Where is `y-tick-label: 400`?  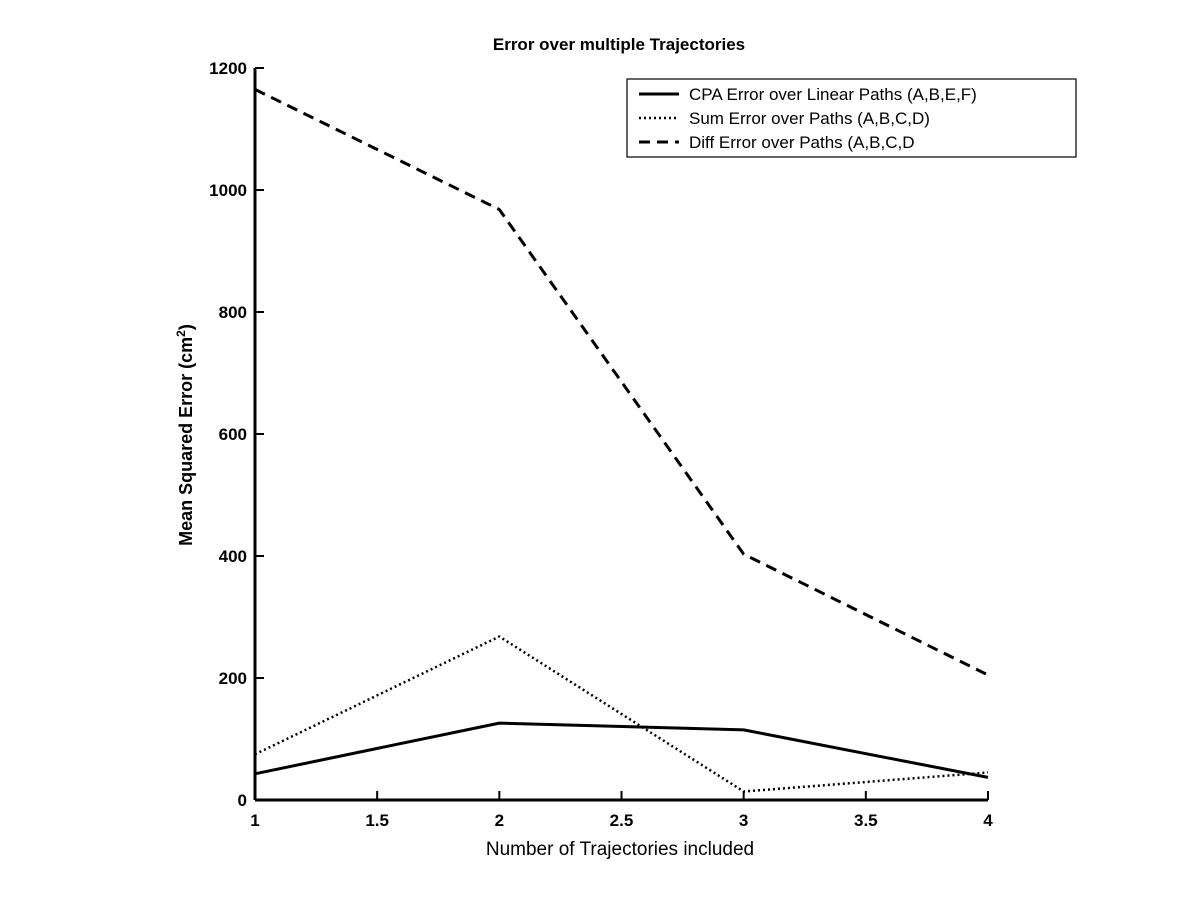
y-tick-label: 400 is located at coordinates (233, 556).